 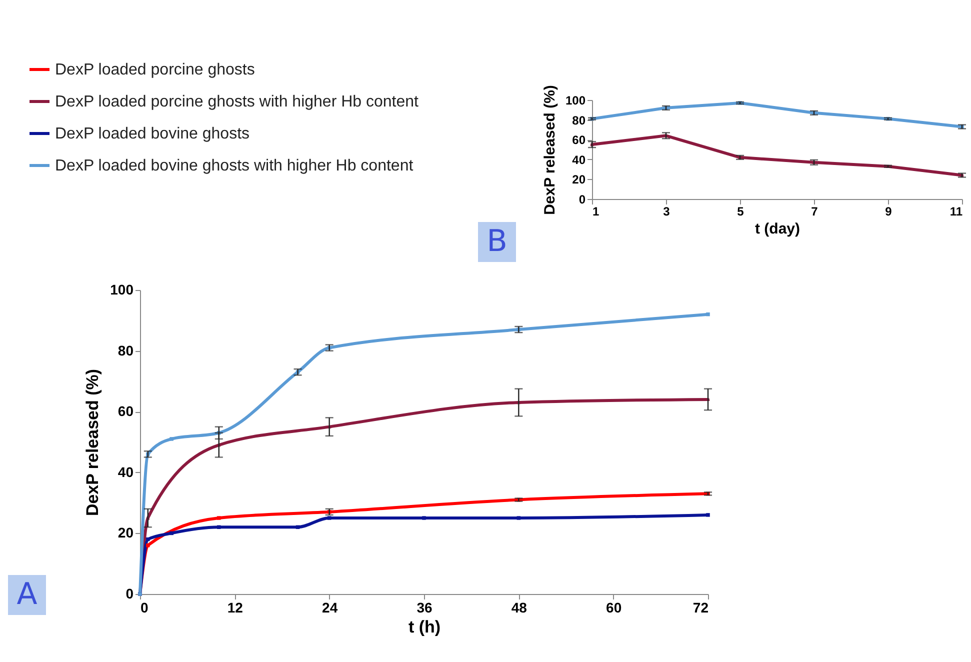 What do you see at coordinates (666, 211) in the screenshot?
I see `x-tick-label: 3` at bounding box center [666, 211].